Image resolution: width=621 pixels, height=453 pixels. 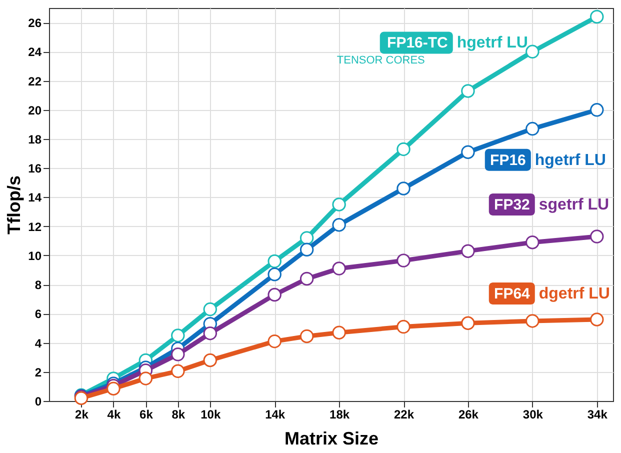 What do you see at coordinates (38, 343) in the screenshot?
I see `y-tick-label: 4` at bounding box center [38, 343].